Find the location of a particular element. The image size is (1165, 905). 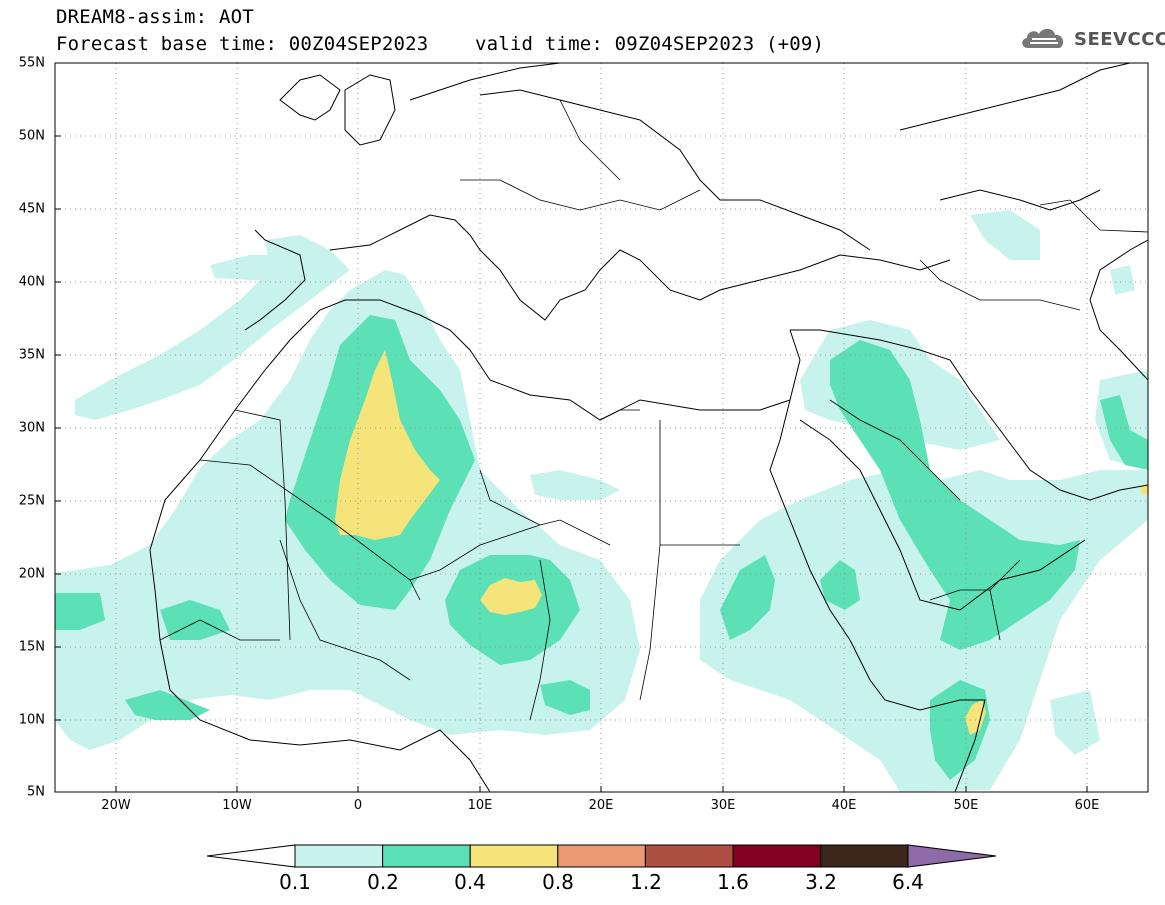

colorbar-label: 6.4 is located at coordinates (908, 882).